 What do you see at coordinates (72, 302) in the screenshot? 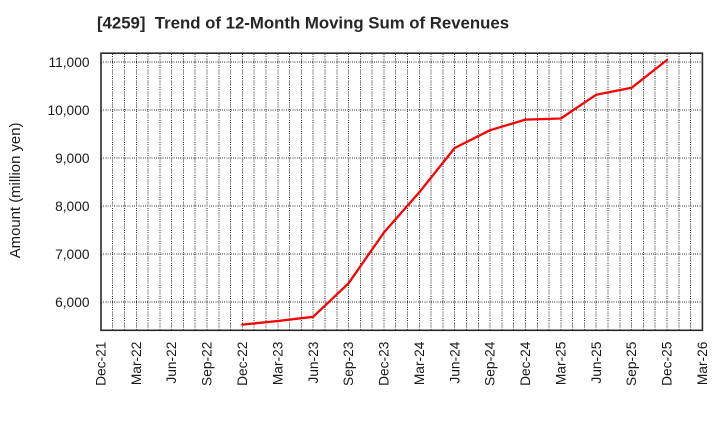
I see `svg-text: 6,000` at bounding box center [72, 302].